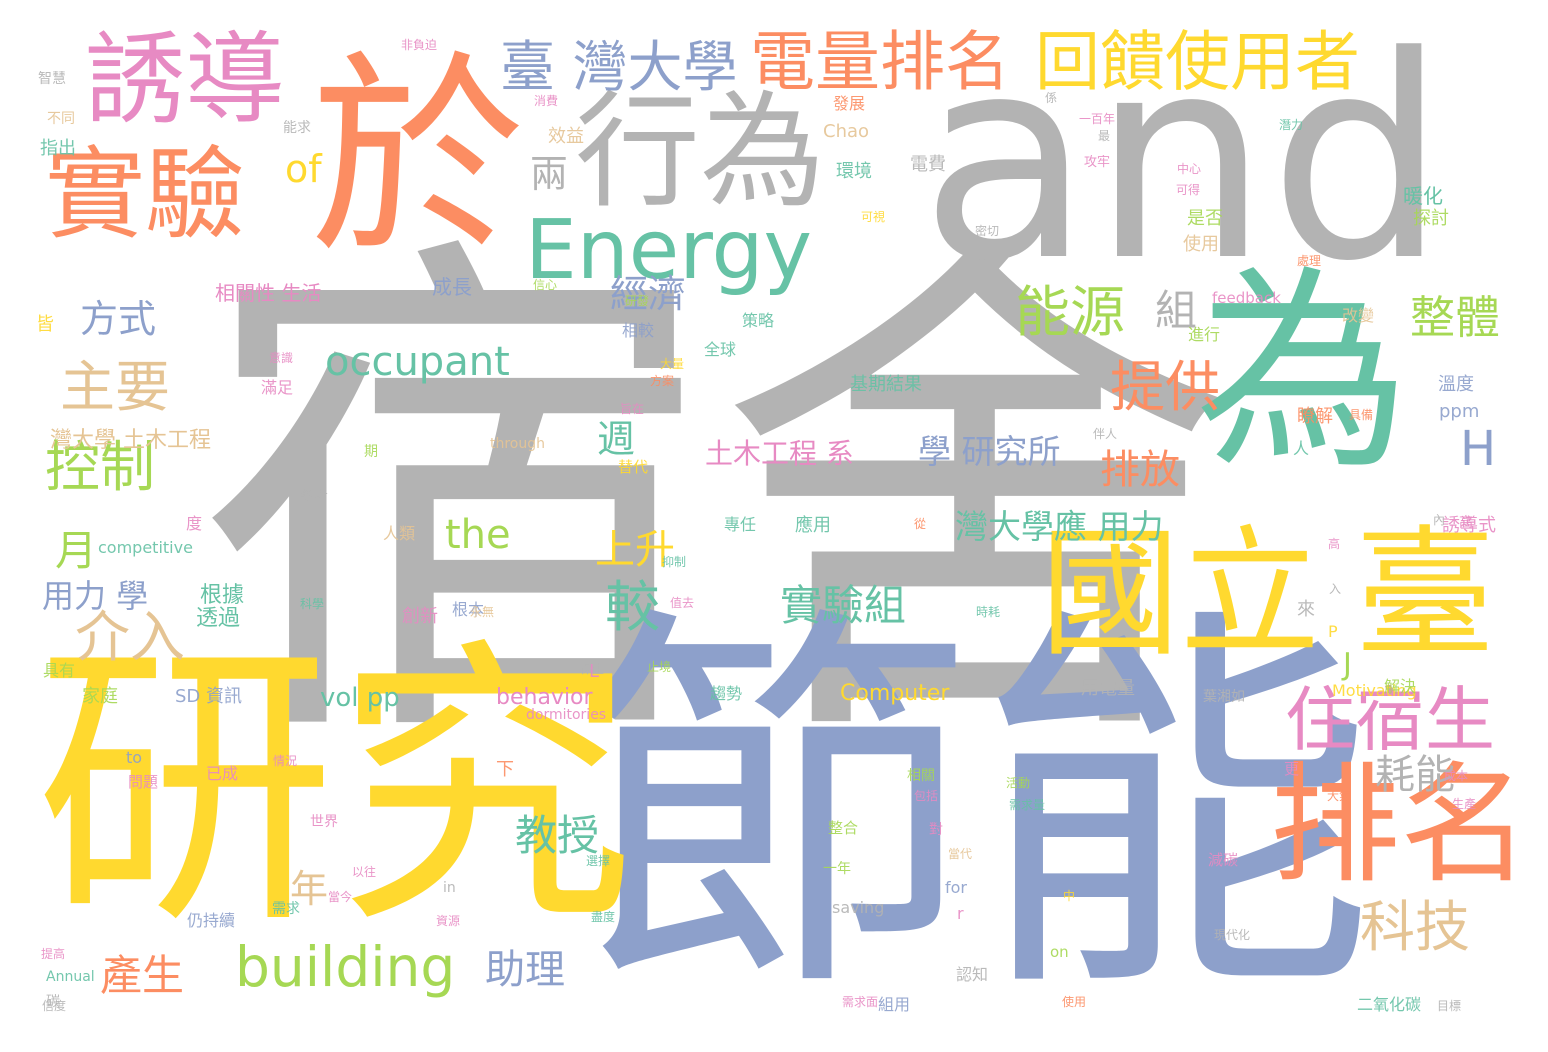 The height and width of the screenshot is (1052, 1548). What do you see at coordinates (682, 603) in the screenshot?
I see `cloud-word: 值去` at bounding box center [682, 603].